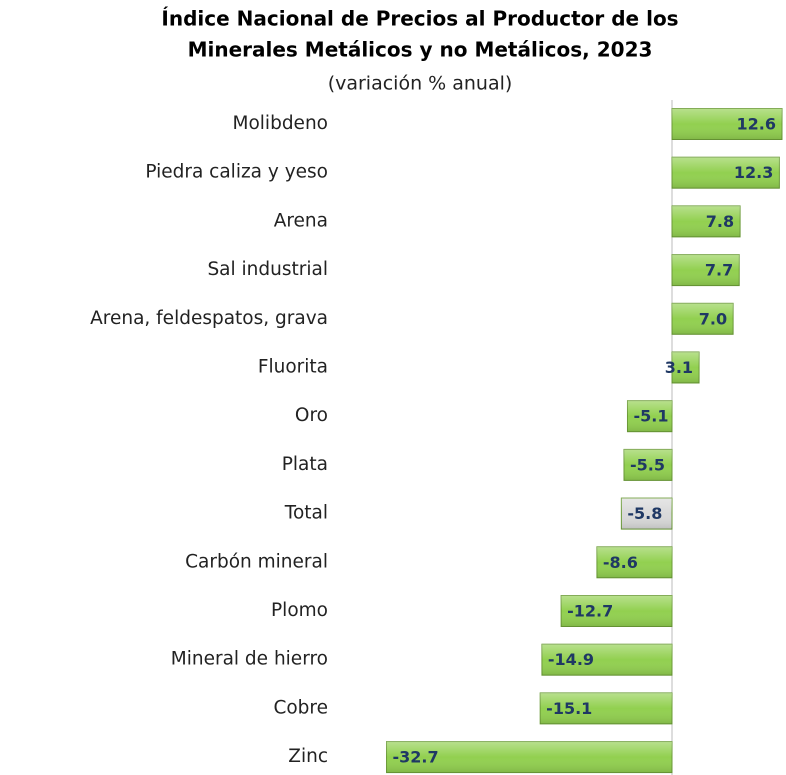  What do you see at coordinates (267, 269) in the screenshot?
I see `category-label: Sal industrial` at bounding box center [267, 269].